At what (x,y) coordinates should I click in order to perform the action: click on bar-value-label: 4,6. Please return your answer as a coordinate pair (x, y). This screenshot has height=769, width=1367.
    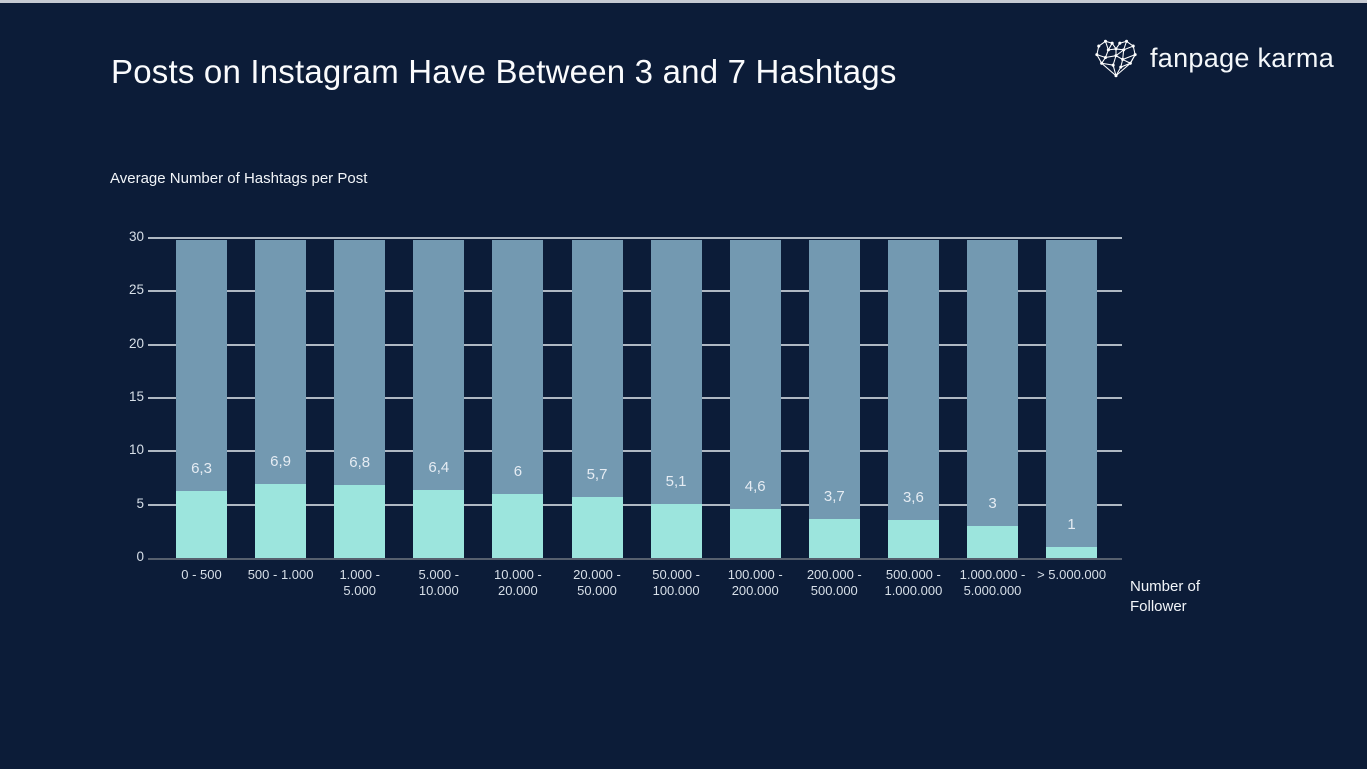
    Looking at the image, I should click on (755, 486).